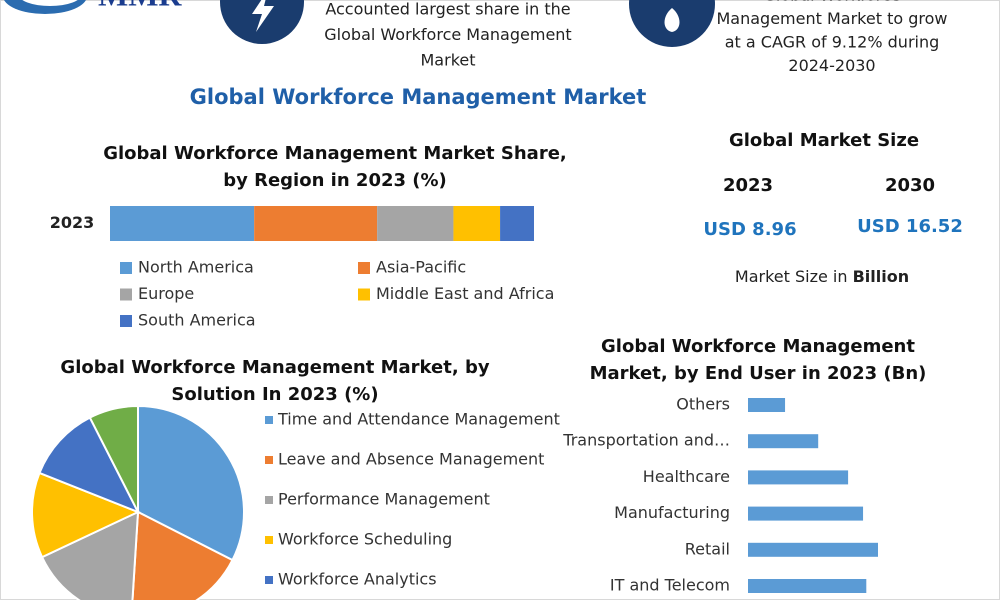 Image resolution: width=1000 pixels, height=600 pixels. Describe the element at coordinates (357, 579) in the screenshot. I see `legend-label: Workforce Analytics` at that location.